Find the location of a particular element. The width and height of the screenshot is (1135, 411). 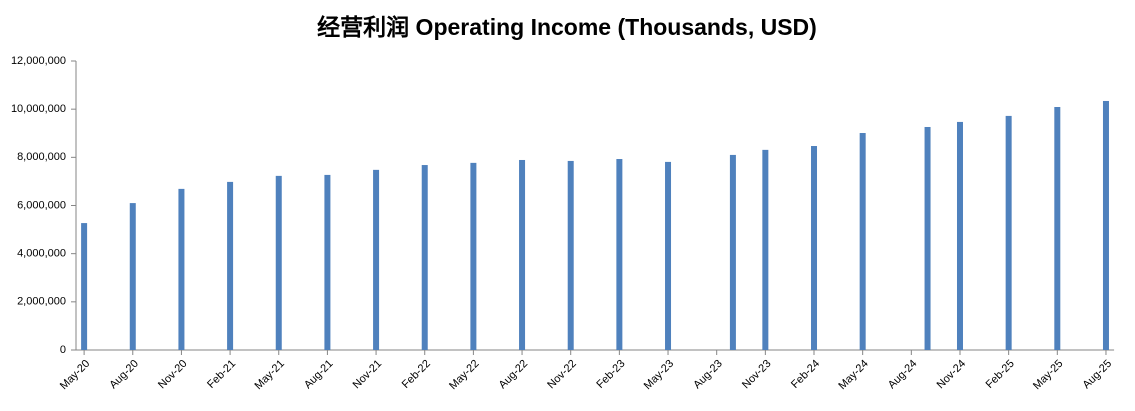

chart-title: 经营利润 Operating Income (Thousands, USD) is located at coordinates (567, 27).